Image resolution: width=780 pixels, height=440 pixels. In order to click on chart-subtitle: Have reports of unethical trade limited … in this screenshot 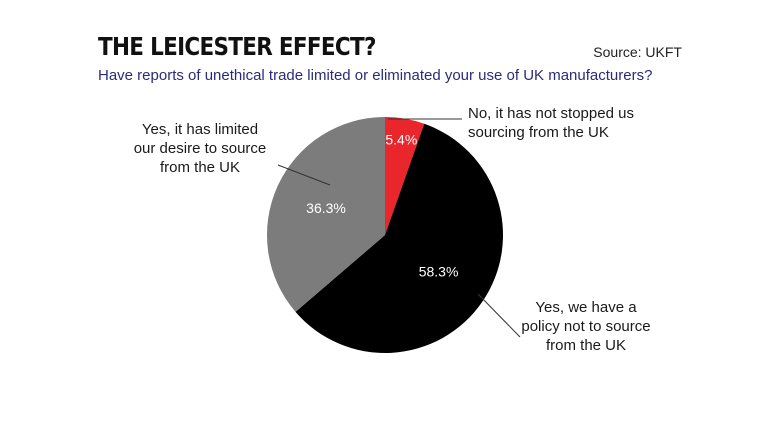, I will do `click(375, 75)`.